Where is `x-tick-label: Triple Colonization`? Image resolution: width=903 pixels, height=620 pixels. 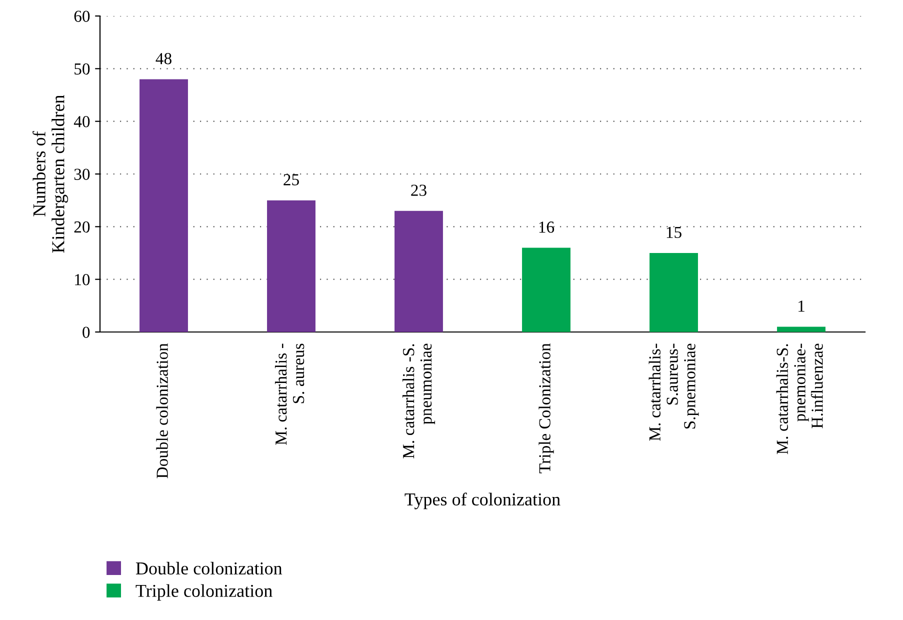
x-tick-label: Triple Colonization is located at coordinates (546, 408).